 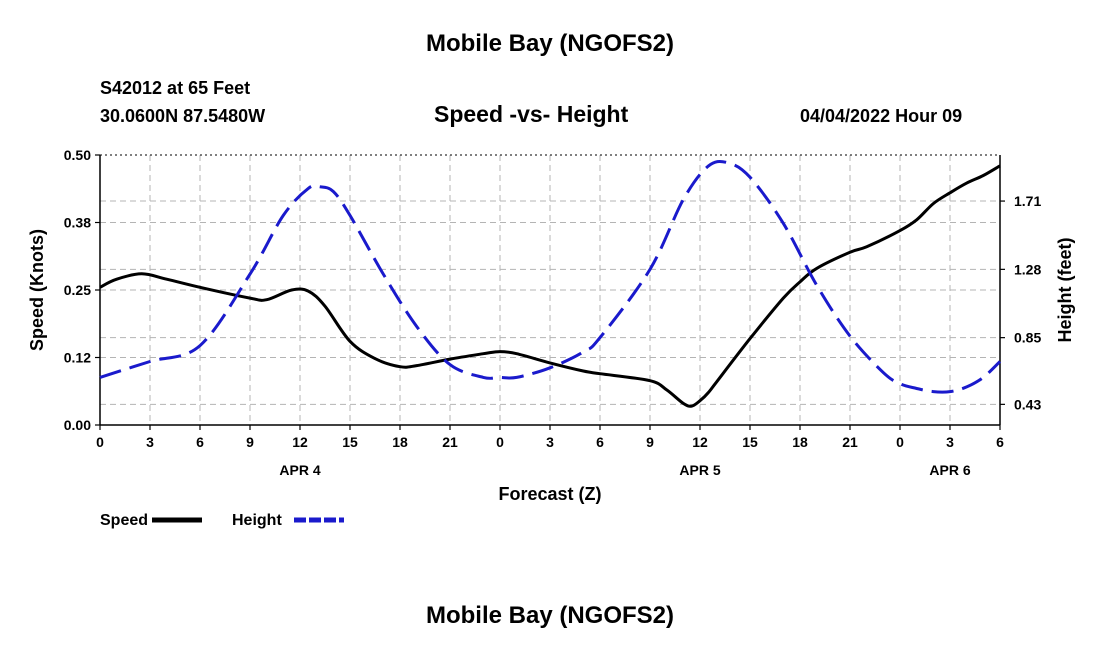 I want to click on chart-main-title: Mobile Bay (NGOFS2), so click(x=550, y=43).